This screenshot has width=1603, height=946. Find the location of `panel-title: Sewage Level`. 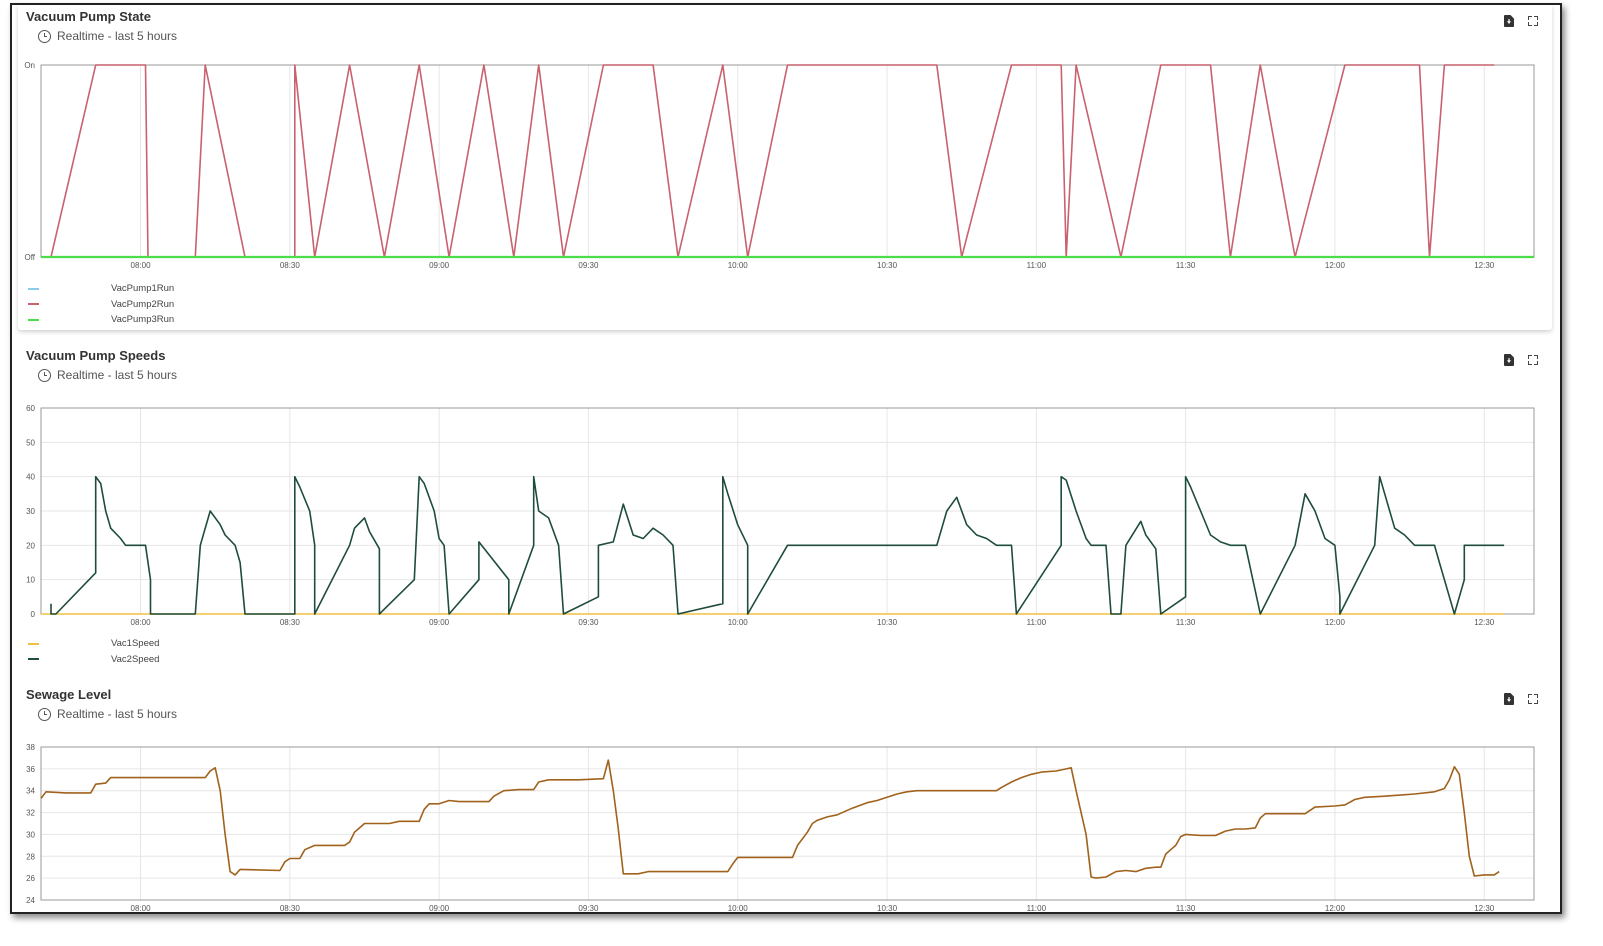

panel-title: Sewage Level is located at coordinates (69, 694).